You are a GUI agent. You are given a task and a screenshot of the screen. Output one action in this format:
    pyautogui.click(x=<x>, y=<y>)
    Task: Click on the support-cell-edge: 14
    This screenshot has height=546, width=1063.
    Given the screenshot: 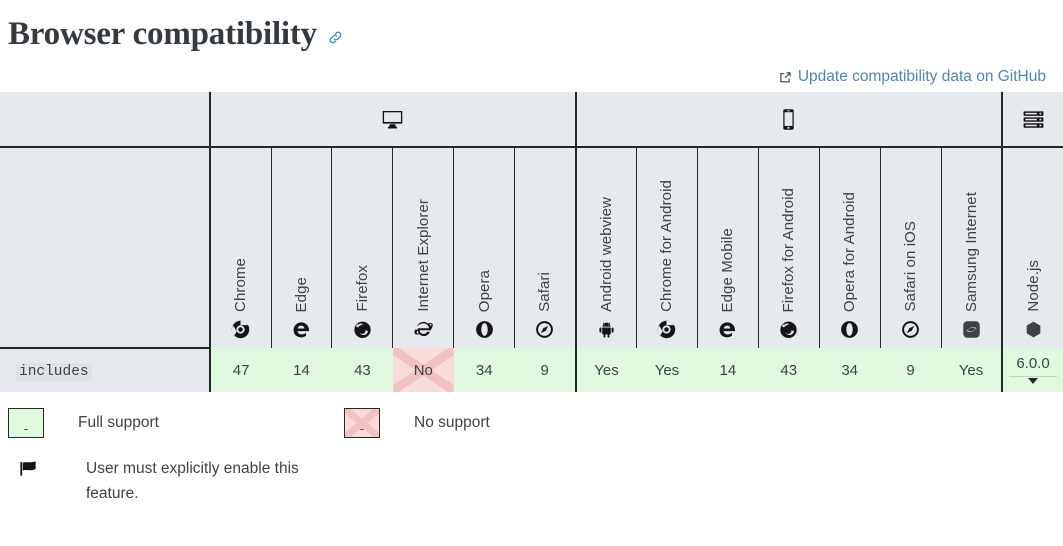 What is the action you would take?
    pyautogui.click(x=301, y=370)
    